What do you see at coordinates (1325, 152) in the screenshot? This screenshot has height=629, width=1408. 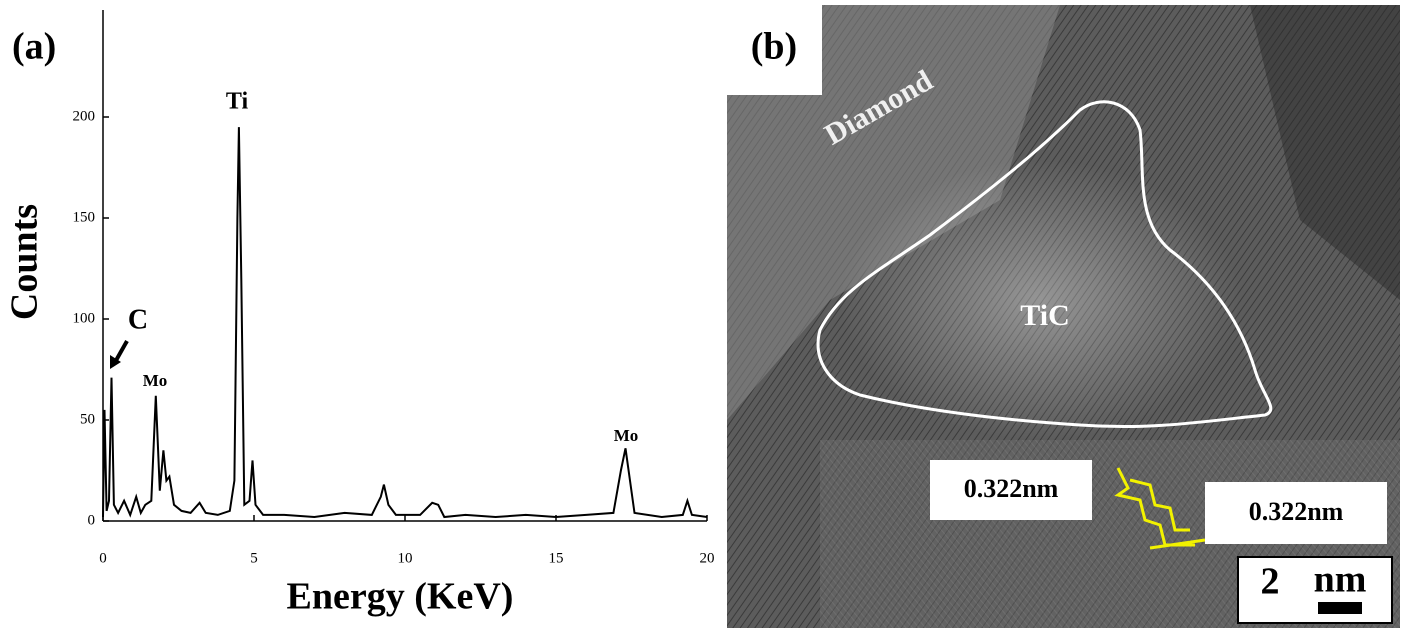 I see `dark-region` at bounding box center [1325, 152].